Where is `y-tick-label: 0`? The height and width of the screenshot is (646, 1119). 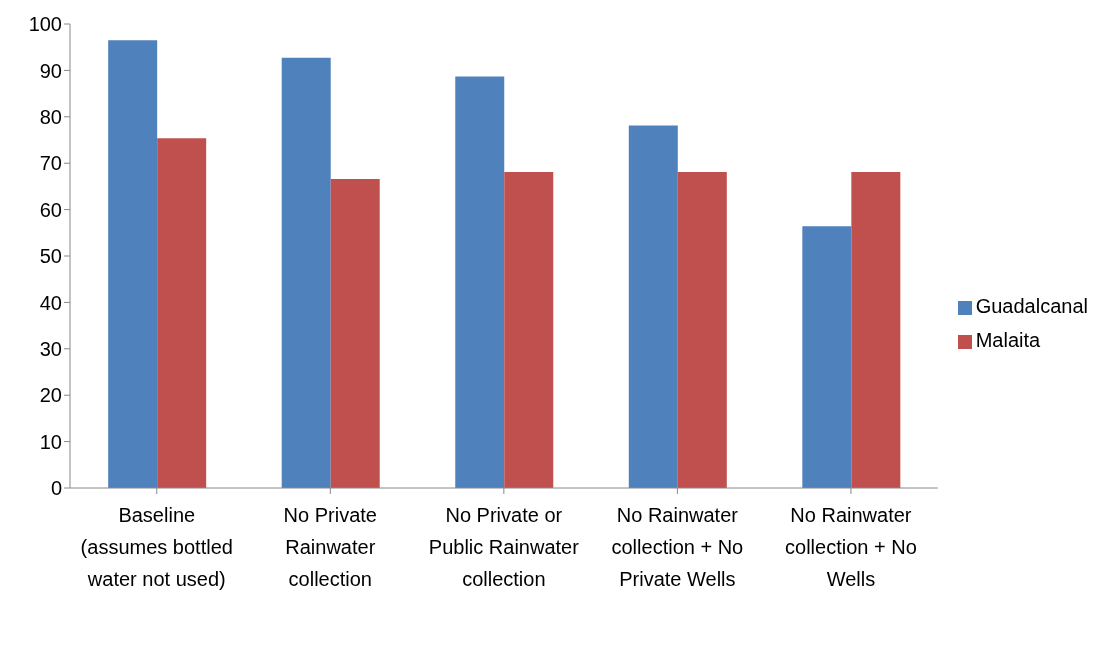 y-tick-label: 0 is located at coordinates (56, 488).